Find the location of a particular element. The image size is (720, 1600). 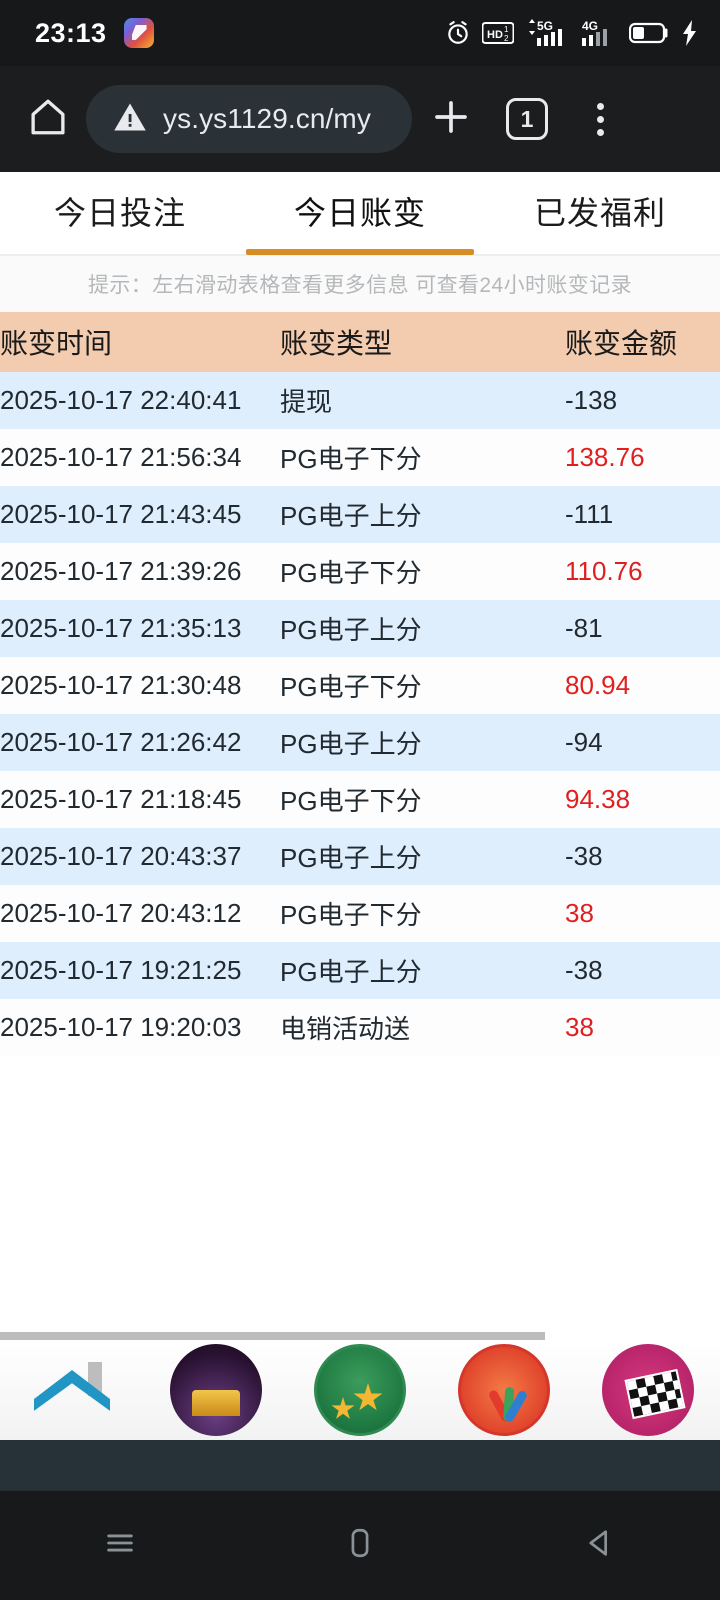

table-row: 2025-10-17 21:35:13 PG电子上分 -81 is located at coordinates (360, 628).